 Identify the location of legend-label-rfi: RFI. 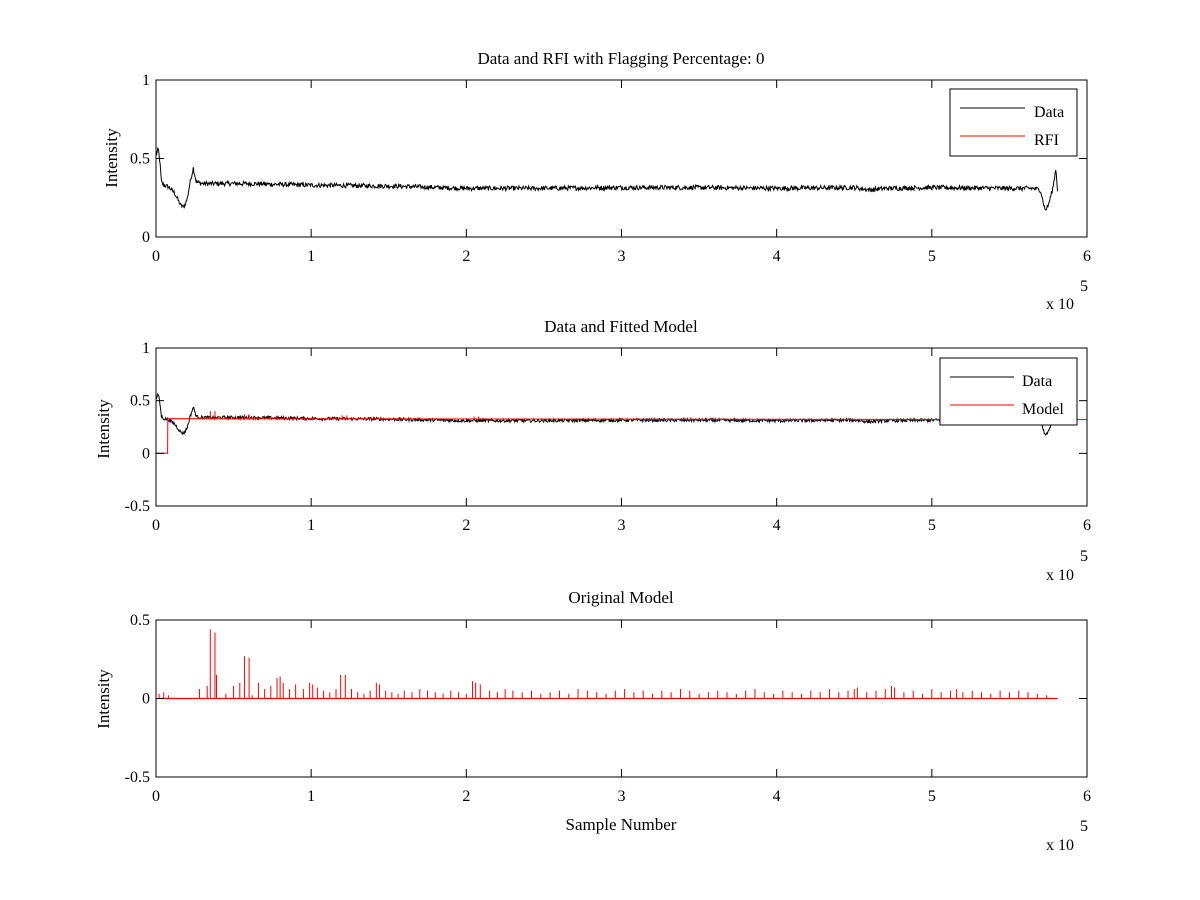
(1046, 140).